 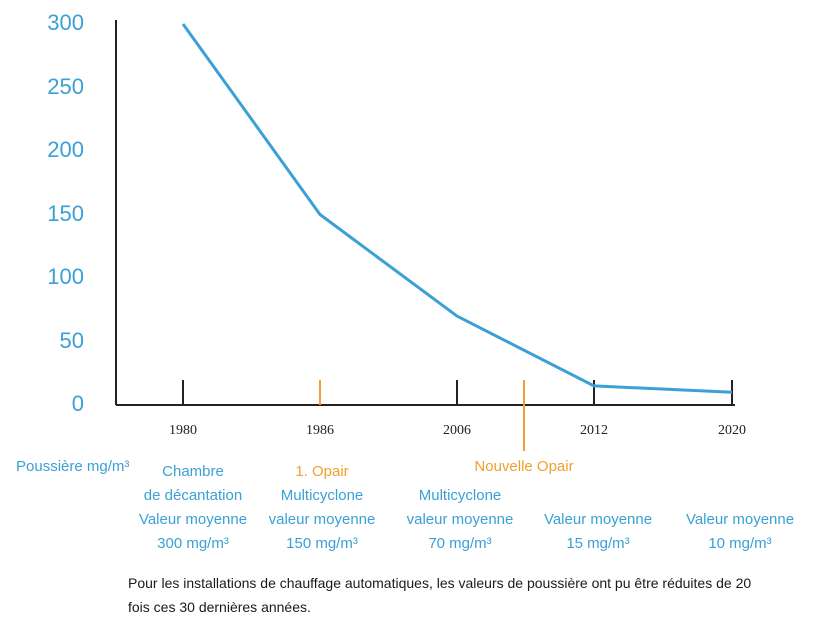 I want to click on description-line: 70 mg/m³, so click(x=460, y=543).